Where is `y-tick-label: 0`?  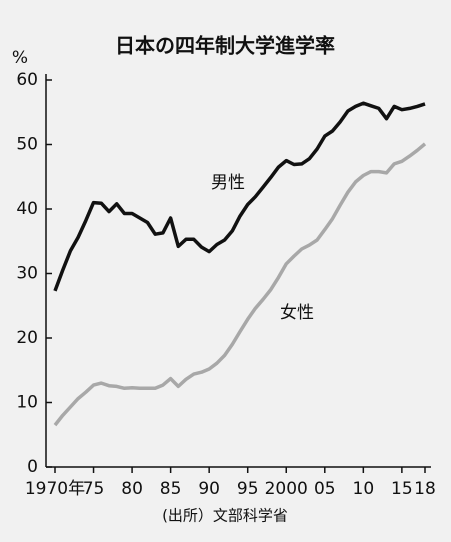
y-tick-label: 0 is located at coordinates (32, 467).